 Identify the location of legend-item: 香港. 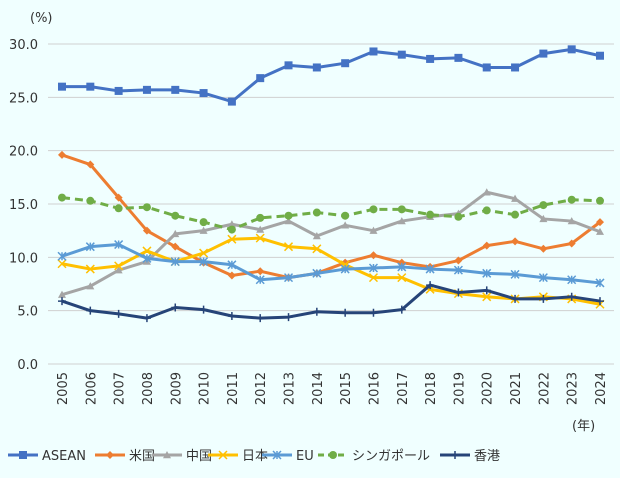
(470, 456).